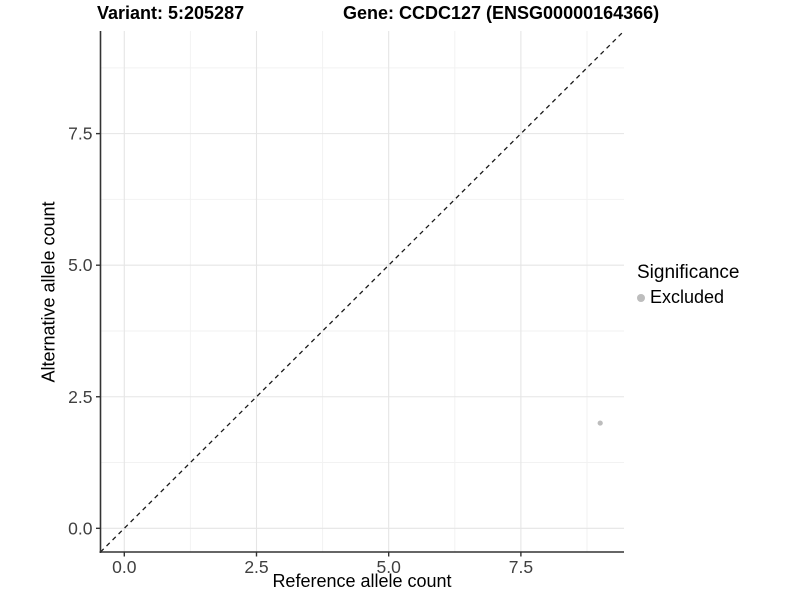  I want to click on legend: Significance Excluded, so click(688, 285).